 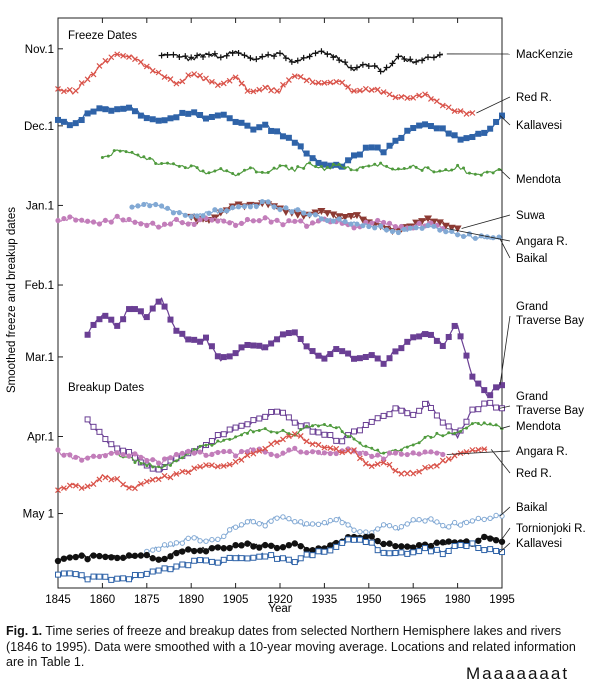 I want to click on freeze-dates-annotation: Freeze Dates, so click(x=102, y=36).